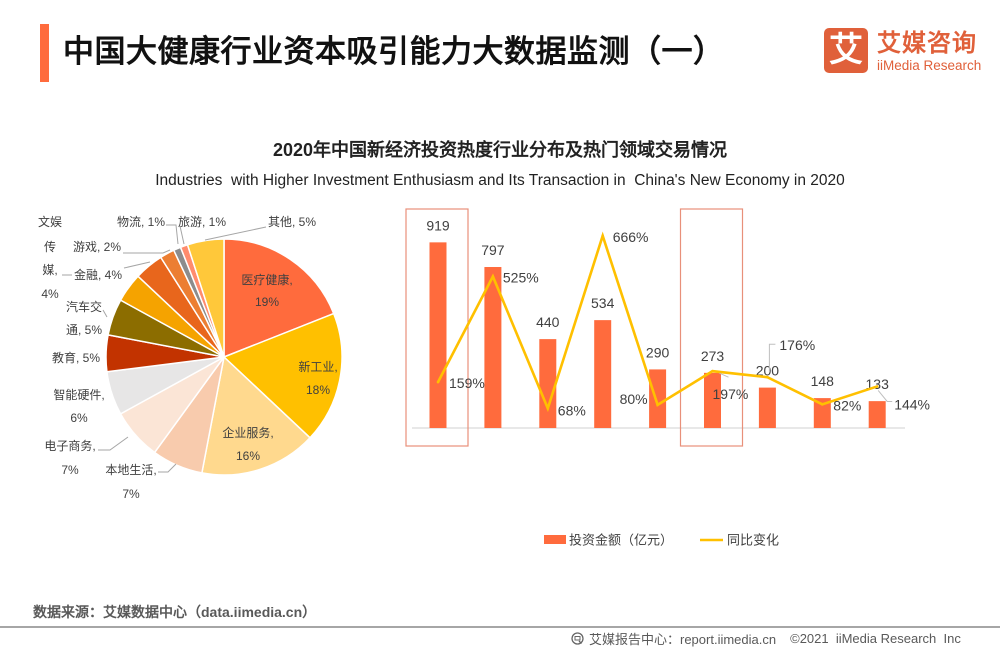 The image size is (1000, 650). I want to click on pie-data-label: 旅游, 1%, so click(202, 222).